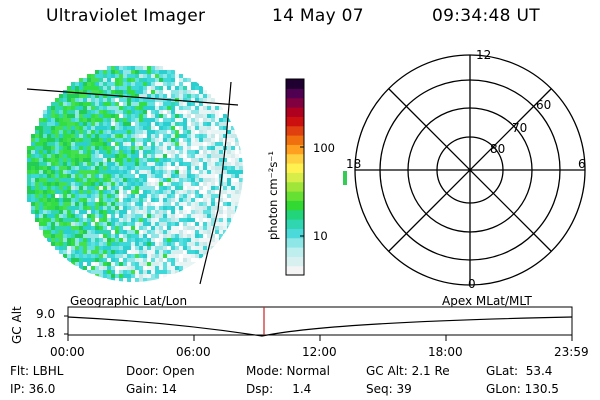 The width and height of the screenshot is (600, 400). What do you see at coordinates (354, 164) in the screenshot?
I see `mlt-label-18: 18` at bounding box center [354, 164].